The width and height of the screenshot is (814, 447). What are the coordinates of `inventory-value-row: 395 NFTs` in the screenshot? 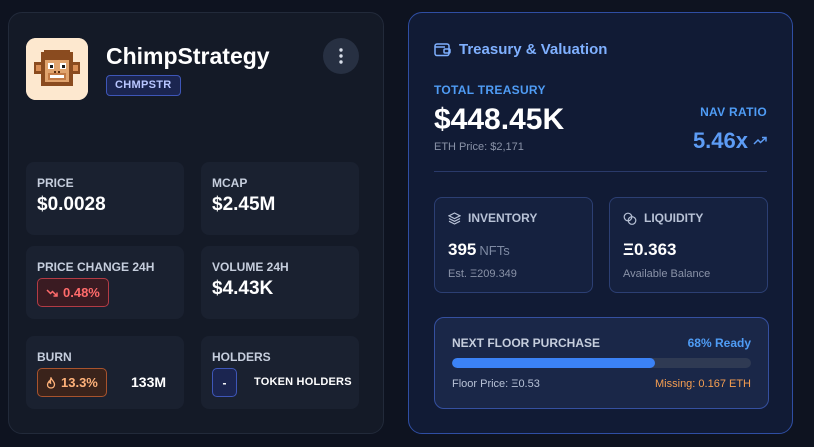 It's located at (479, 250).